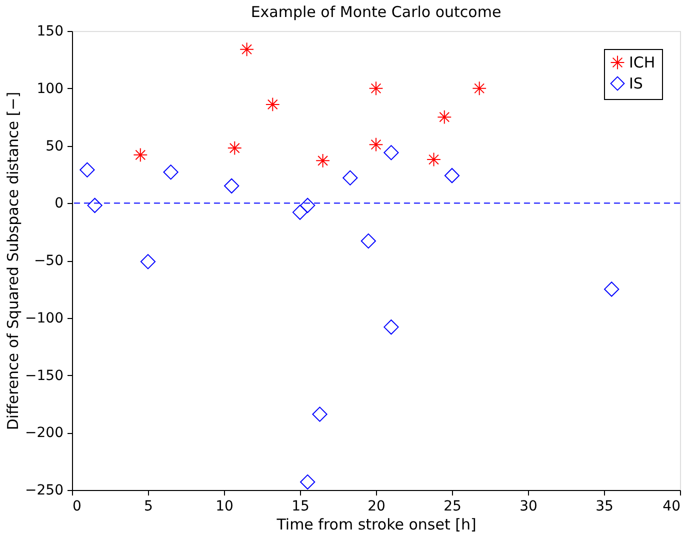 The width and height of the screenshot is (686, 537). What do you see at coordinates (671, 506) in the screenshot?
I see `x-tick-label: 40` at bounding box center [671, 506].